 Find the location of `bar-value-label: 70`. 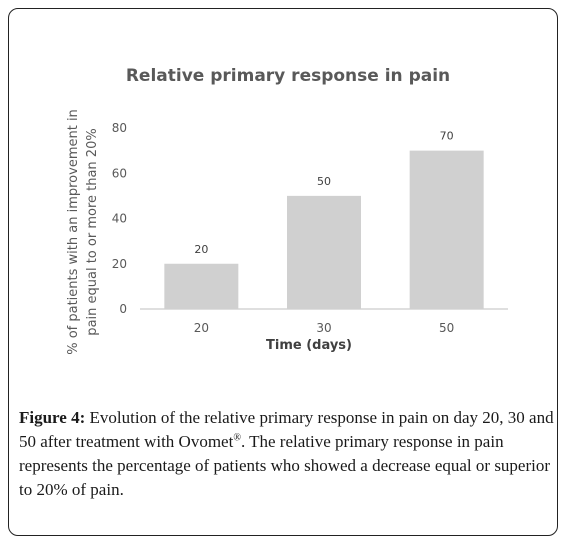

bar-value-label: 70 is located at coordinates (447, 136).